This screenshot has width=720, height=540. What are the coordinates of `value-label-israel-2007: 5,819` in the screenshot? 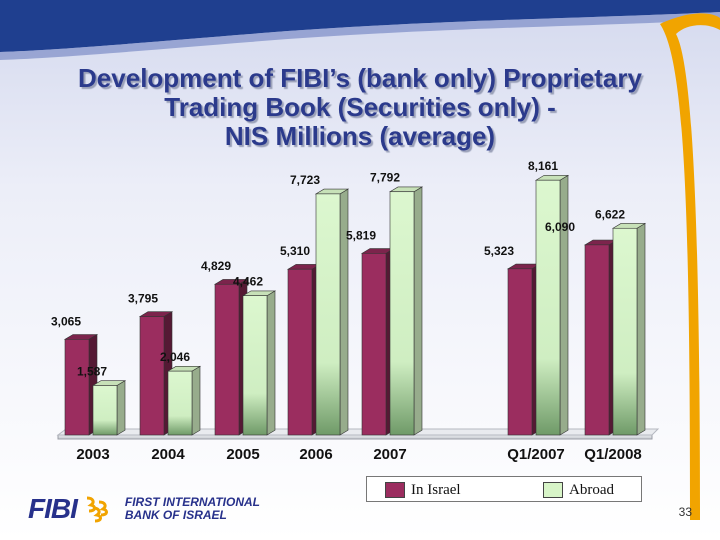 It's located at (361, 235).